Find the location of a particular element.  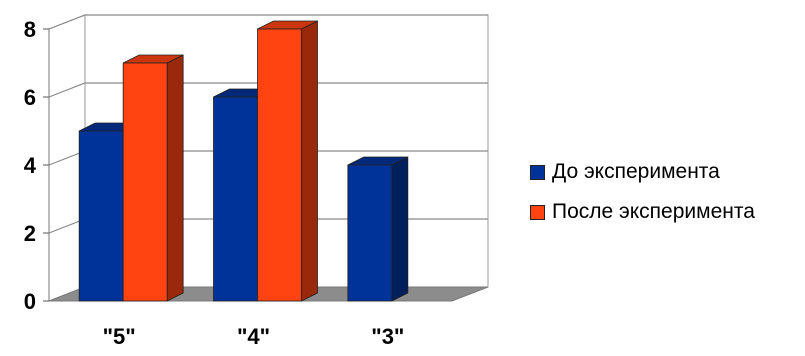

y-tick-label: 2 is located at coordinates (30, 233).